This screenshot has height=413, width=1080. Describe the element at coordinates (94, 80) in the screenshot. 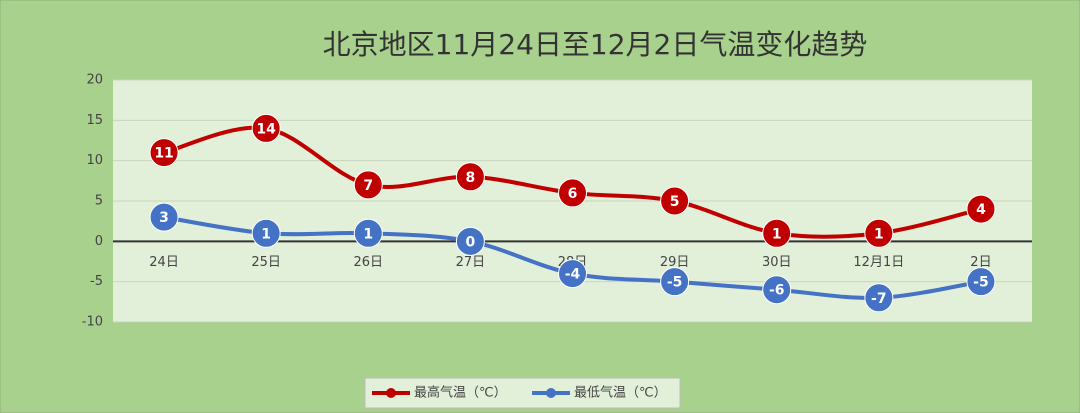

I see `y-tick-label: 20` at that location.